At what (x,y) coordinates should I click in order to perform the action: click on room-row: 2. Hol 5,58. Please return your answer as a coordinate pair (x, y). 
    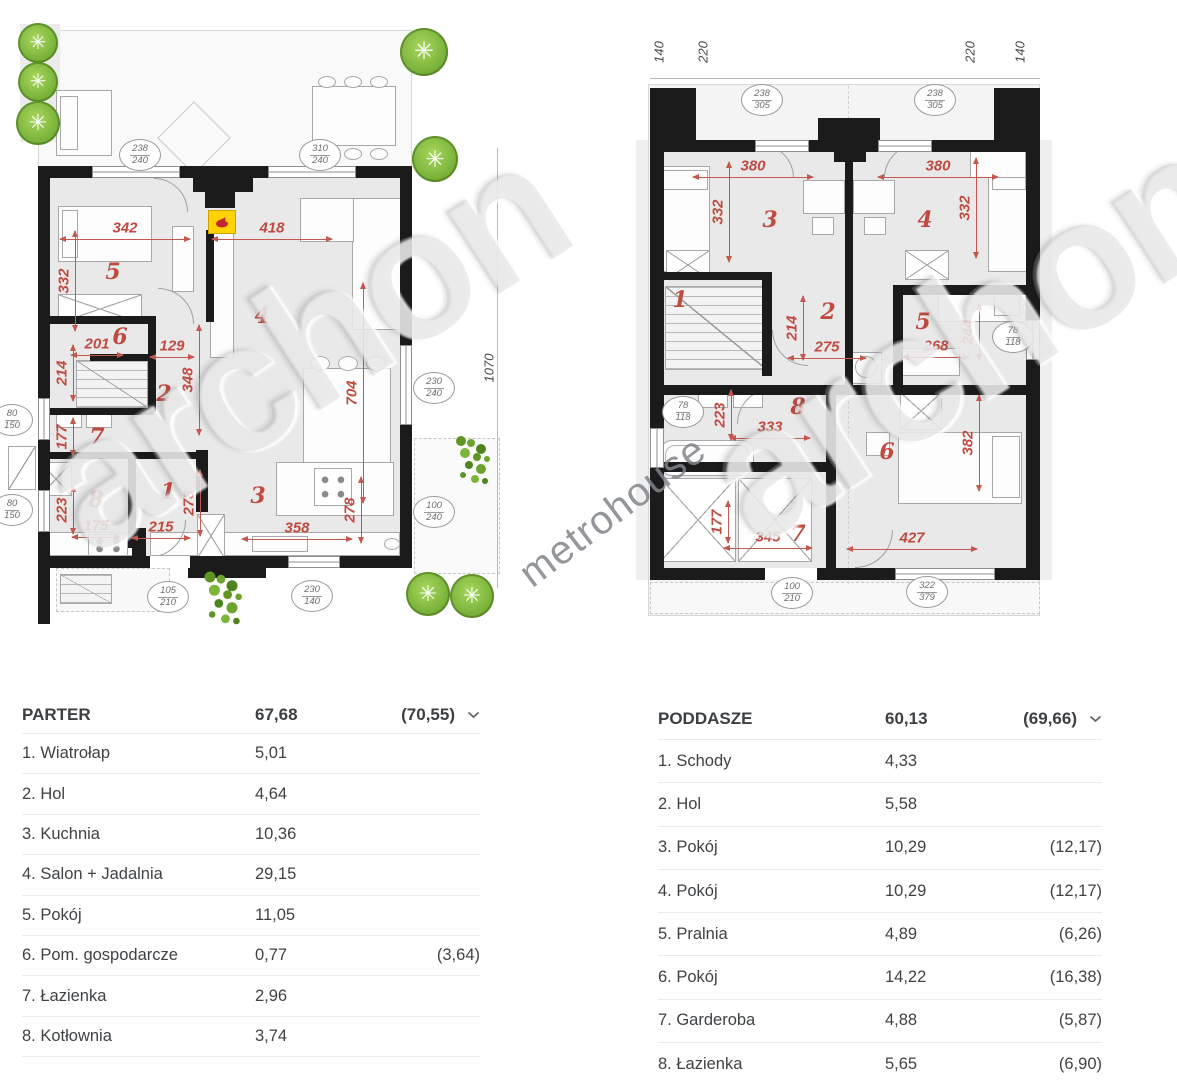
    Looking at the image, I should click on (880, 803).